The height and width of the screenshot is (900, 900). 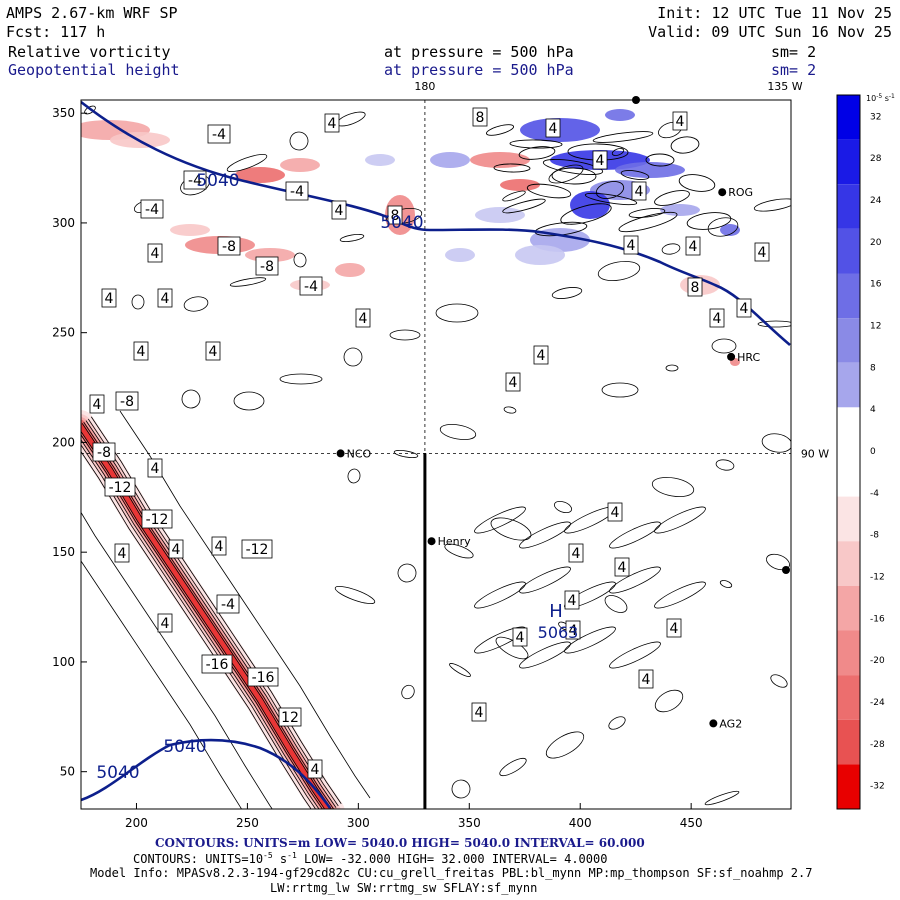 What do you see at coordinates (92, 13) in the screenshot?
I see `model-title: AMPS 2.67-km WRF SP` at bounding box center [92, 13].